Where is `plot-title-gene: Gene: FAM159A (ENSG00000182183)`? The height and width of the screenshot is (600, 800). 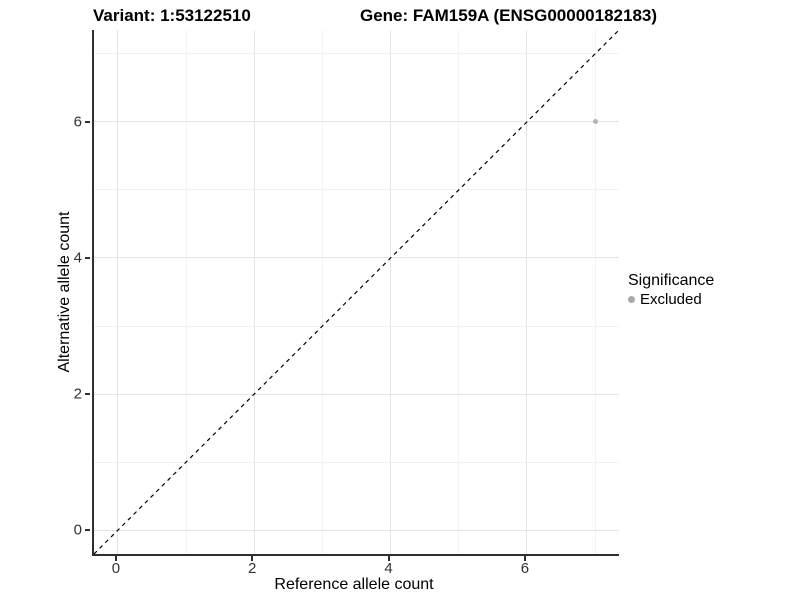 plot-title-gene: Gene: FAM159A (ENSG00000182183) is located at coordinates (509, 15).